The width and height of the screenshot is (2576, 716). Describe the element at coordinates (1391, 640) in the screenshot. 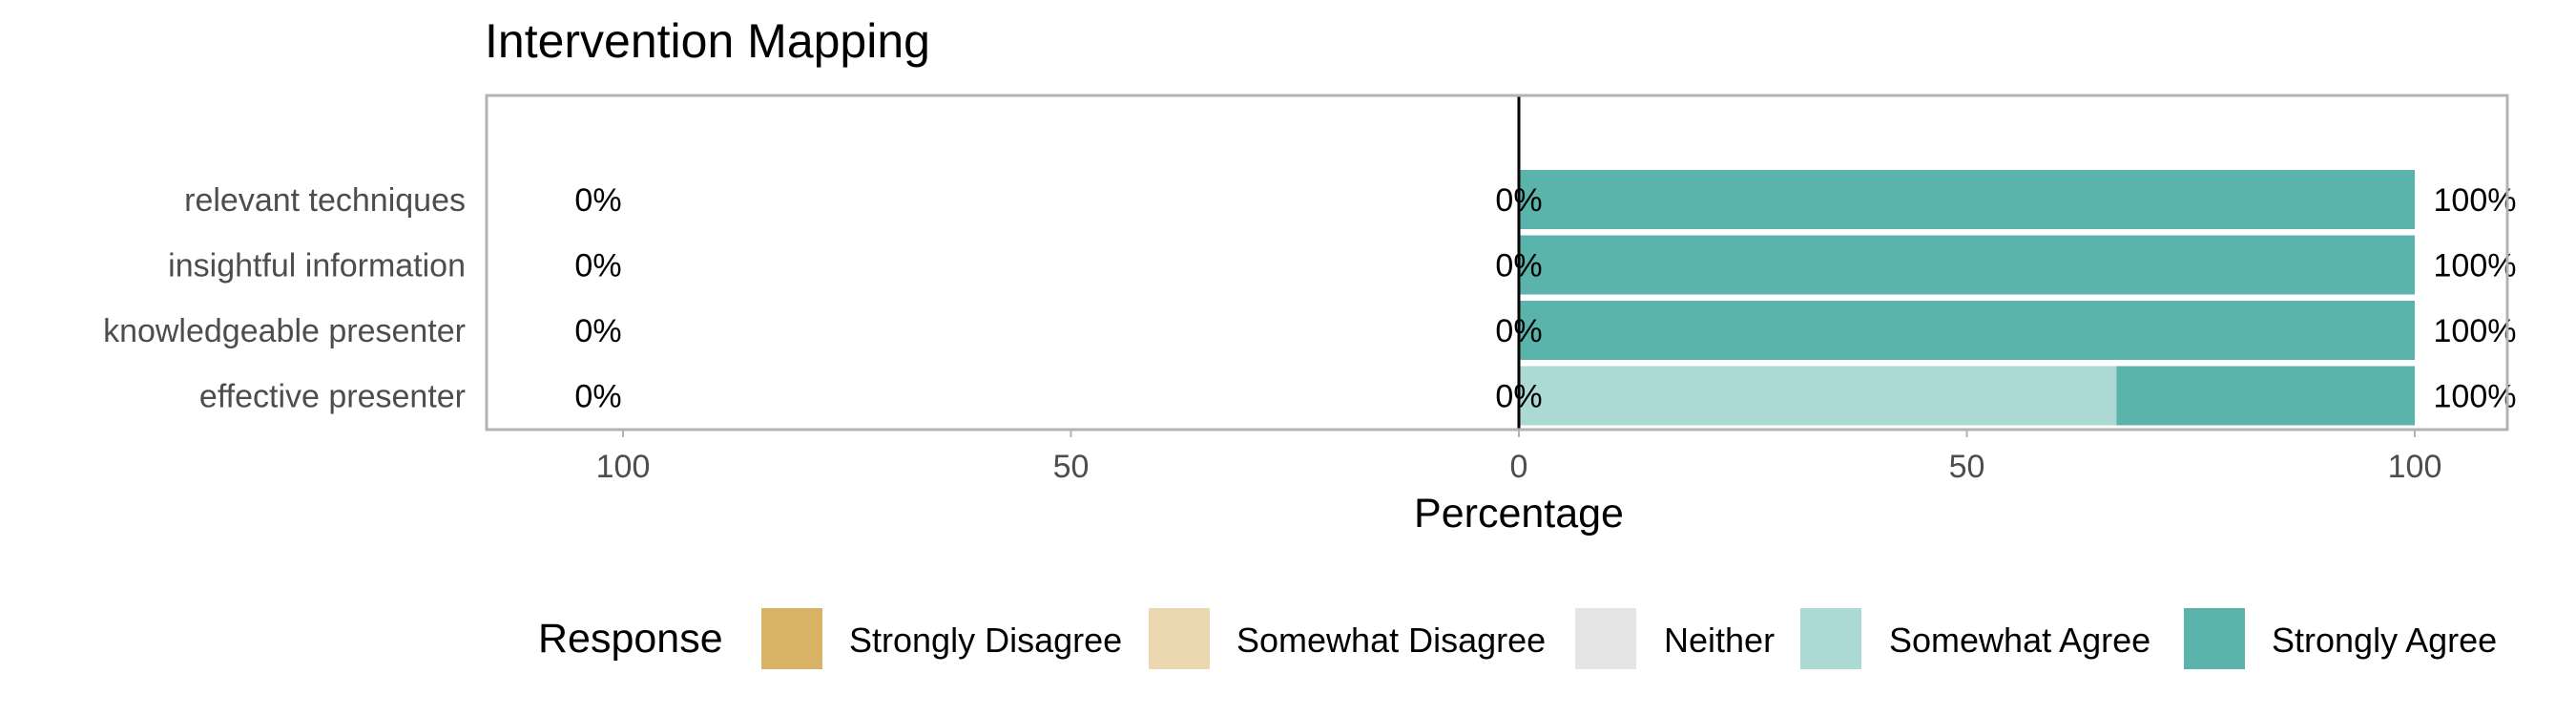

I see `legend-label: Somewhat Disagree` at that location.